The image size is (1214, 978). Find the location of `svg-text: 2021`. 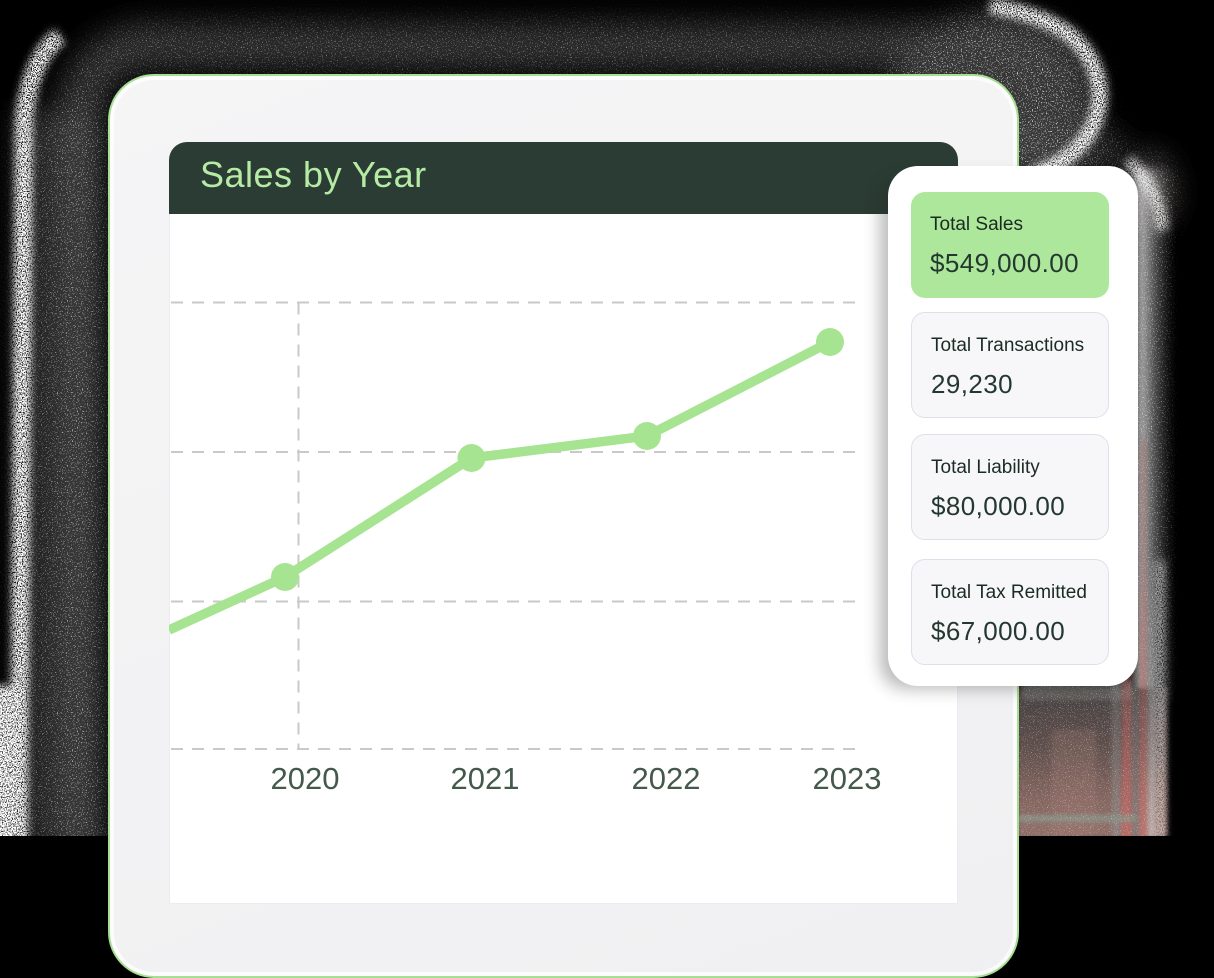

svg-text: 2021 is located at coordinates (485, 778).